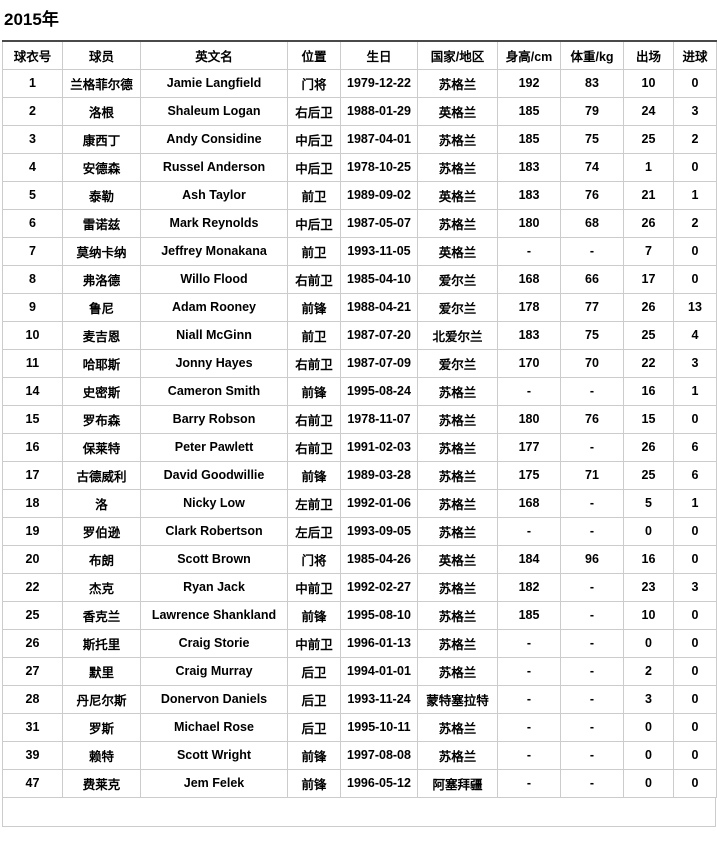 The width and height of the screenshot is (717, 868). What do you see at coordinates (101, 419) in the screenshot?
I see `player-name-cell: 罗布森` at bounding box center [101, 419].